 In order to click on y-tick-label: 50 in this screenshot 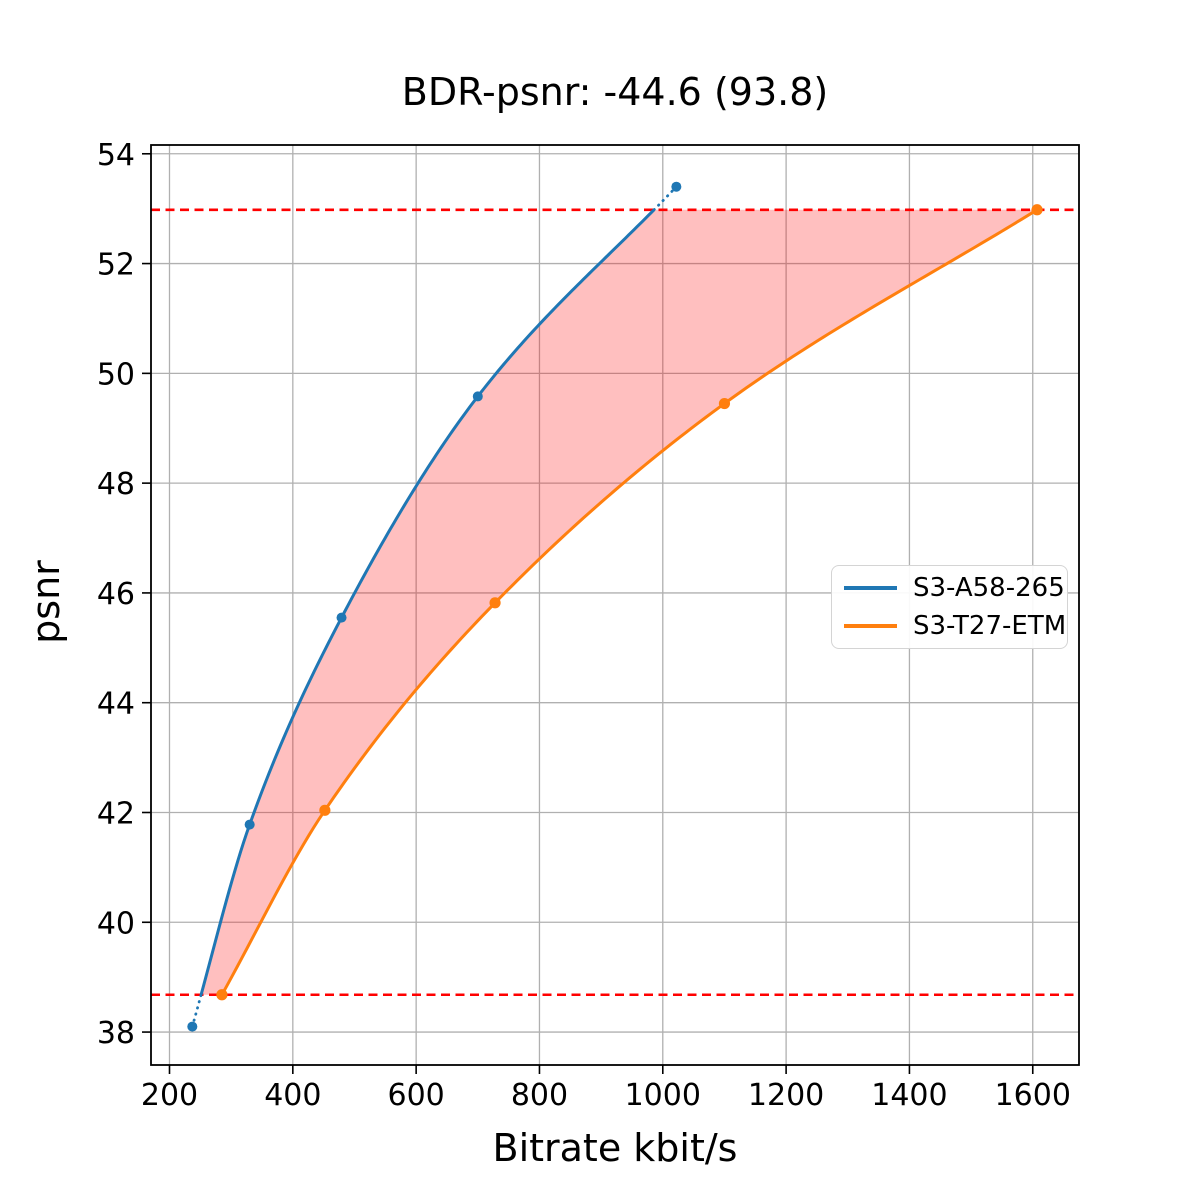, I will do `click(116, 374)`.